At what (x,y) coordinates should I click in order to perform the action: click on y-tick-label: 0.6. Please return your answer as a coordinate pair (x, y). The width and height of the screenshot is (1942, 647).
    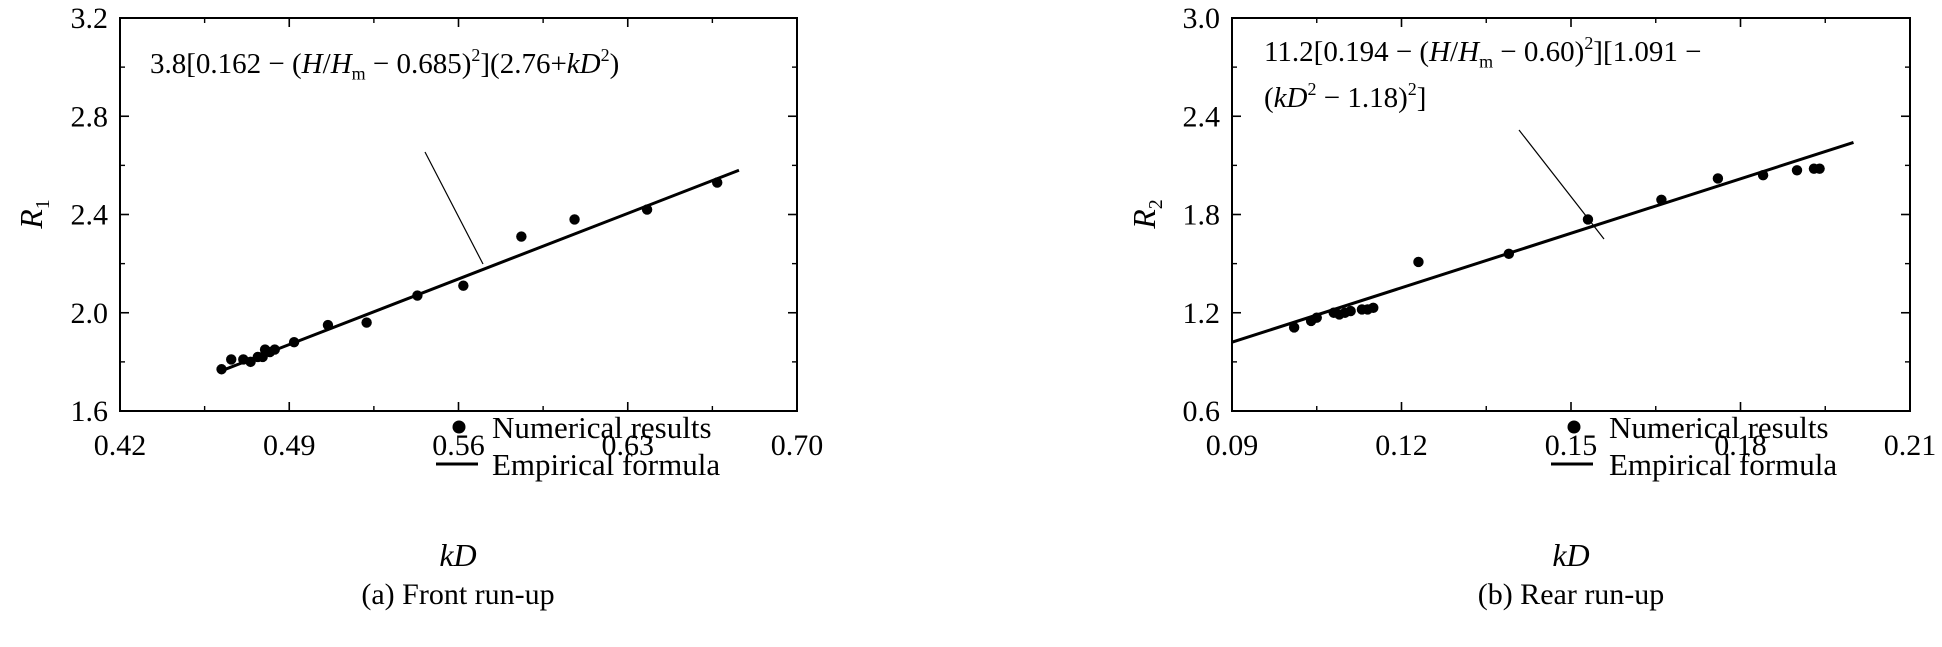
    Looking at the image, I should click on (1202, 411).